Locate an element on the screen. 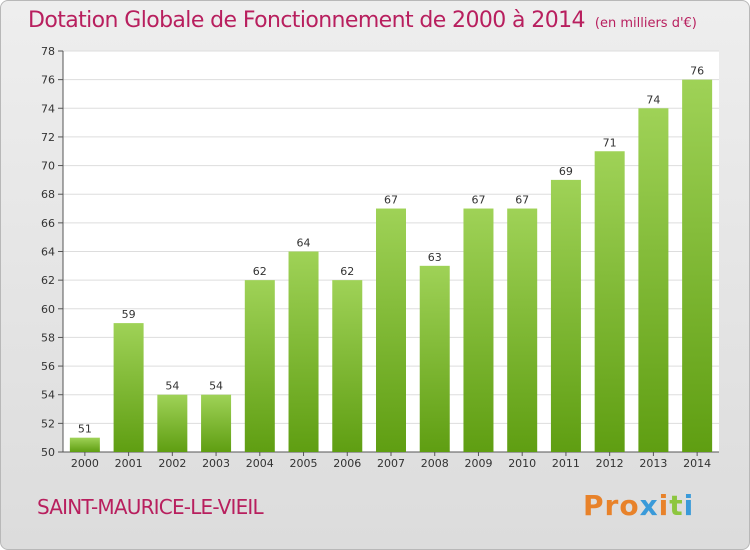 This screenshot has height=550, width=750. y-tick-label: 78 is located at coordinates (48, 51).